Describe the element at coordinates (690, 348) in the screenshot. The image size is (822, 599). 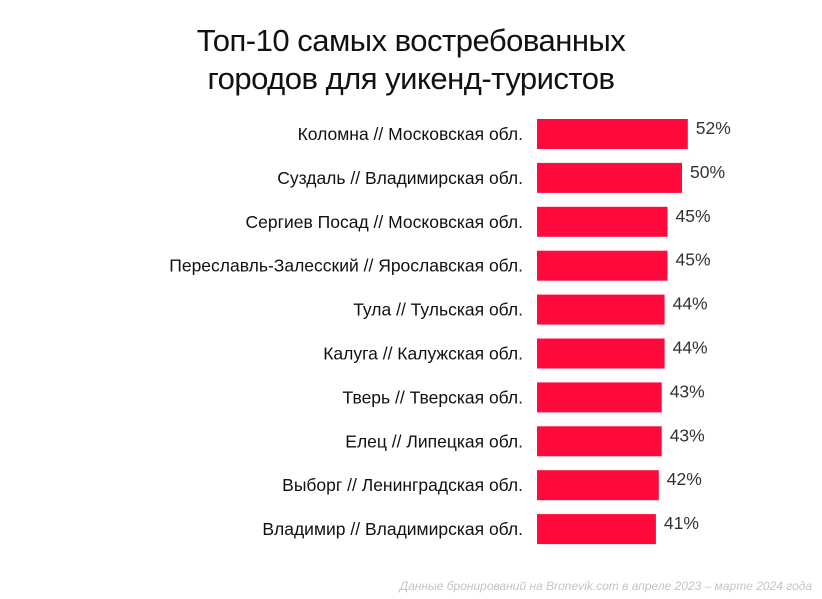
I see `value-label-6: 44%` at that location.